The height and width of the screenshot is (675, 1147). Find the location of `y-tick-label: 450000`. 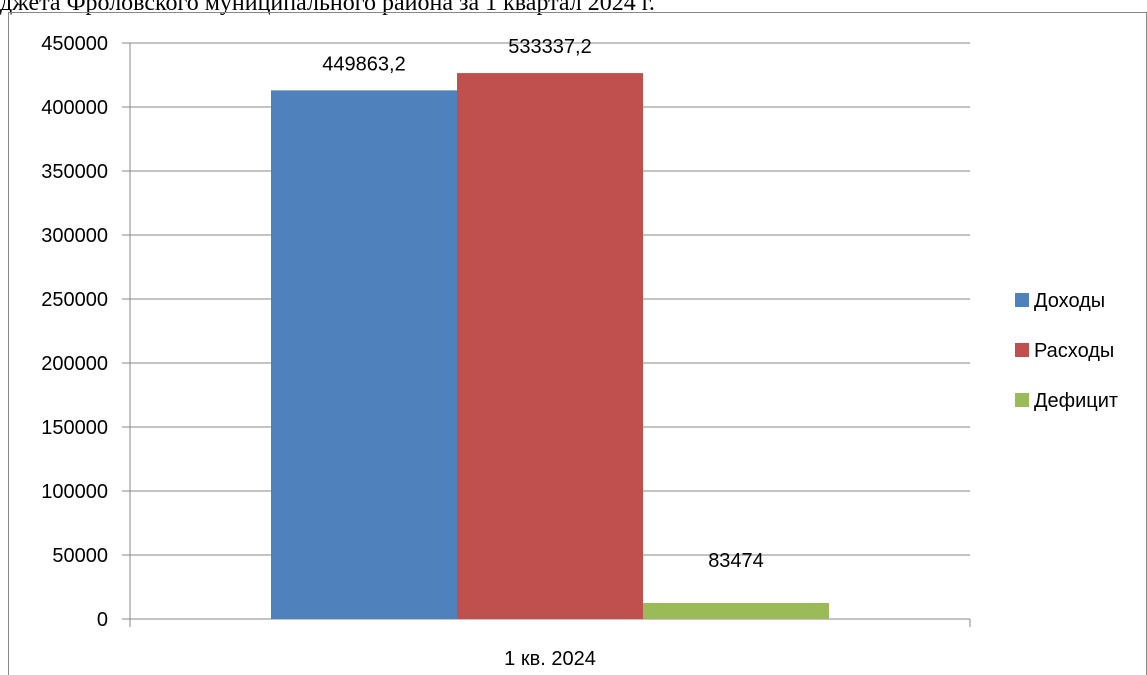

y-tick-label: 450000 is located at coordinates (74, 44).